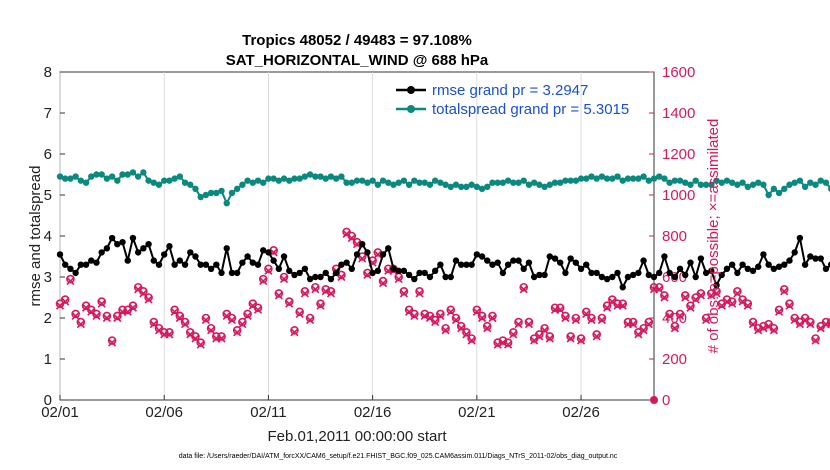  I want to click on y2-tick-label: 1000, so click(678, 195).